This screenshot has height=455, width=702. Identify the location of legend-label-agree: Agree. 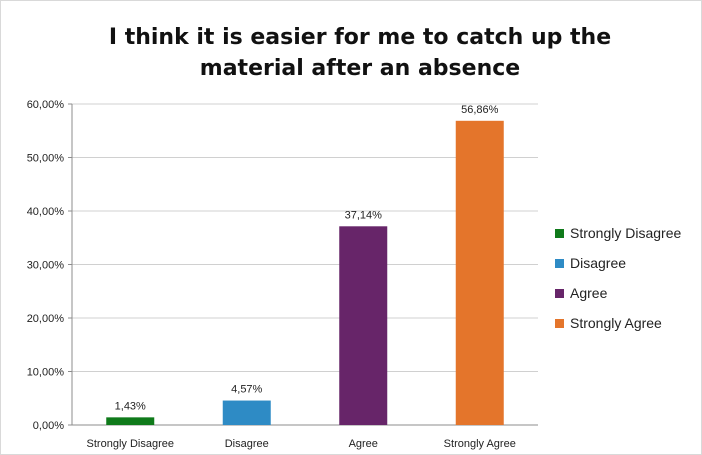
(589, 293).